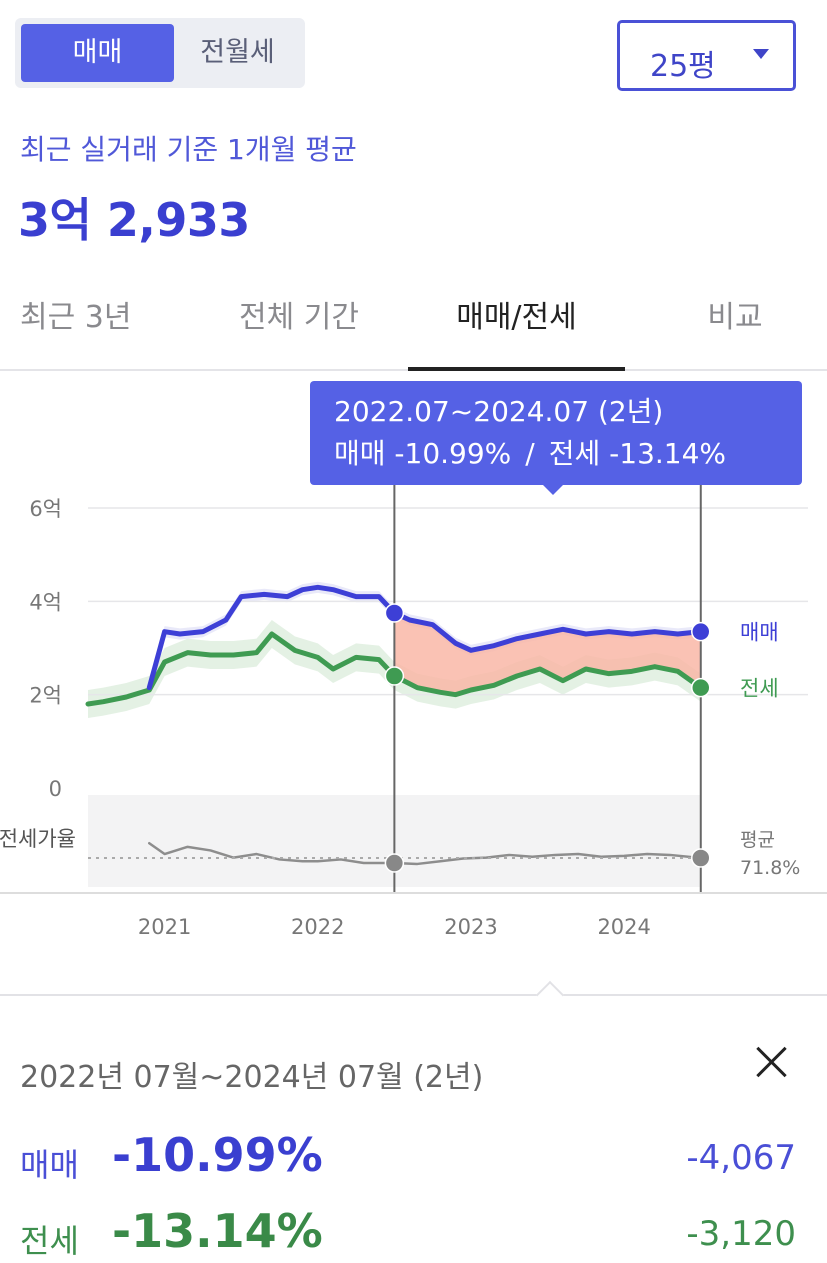 The image size is (827, 1263). I want to click on x-tick-label: 2024, so click(623, 927).